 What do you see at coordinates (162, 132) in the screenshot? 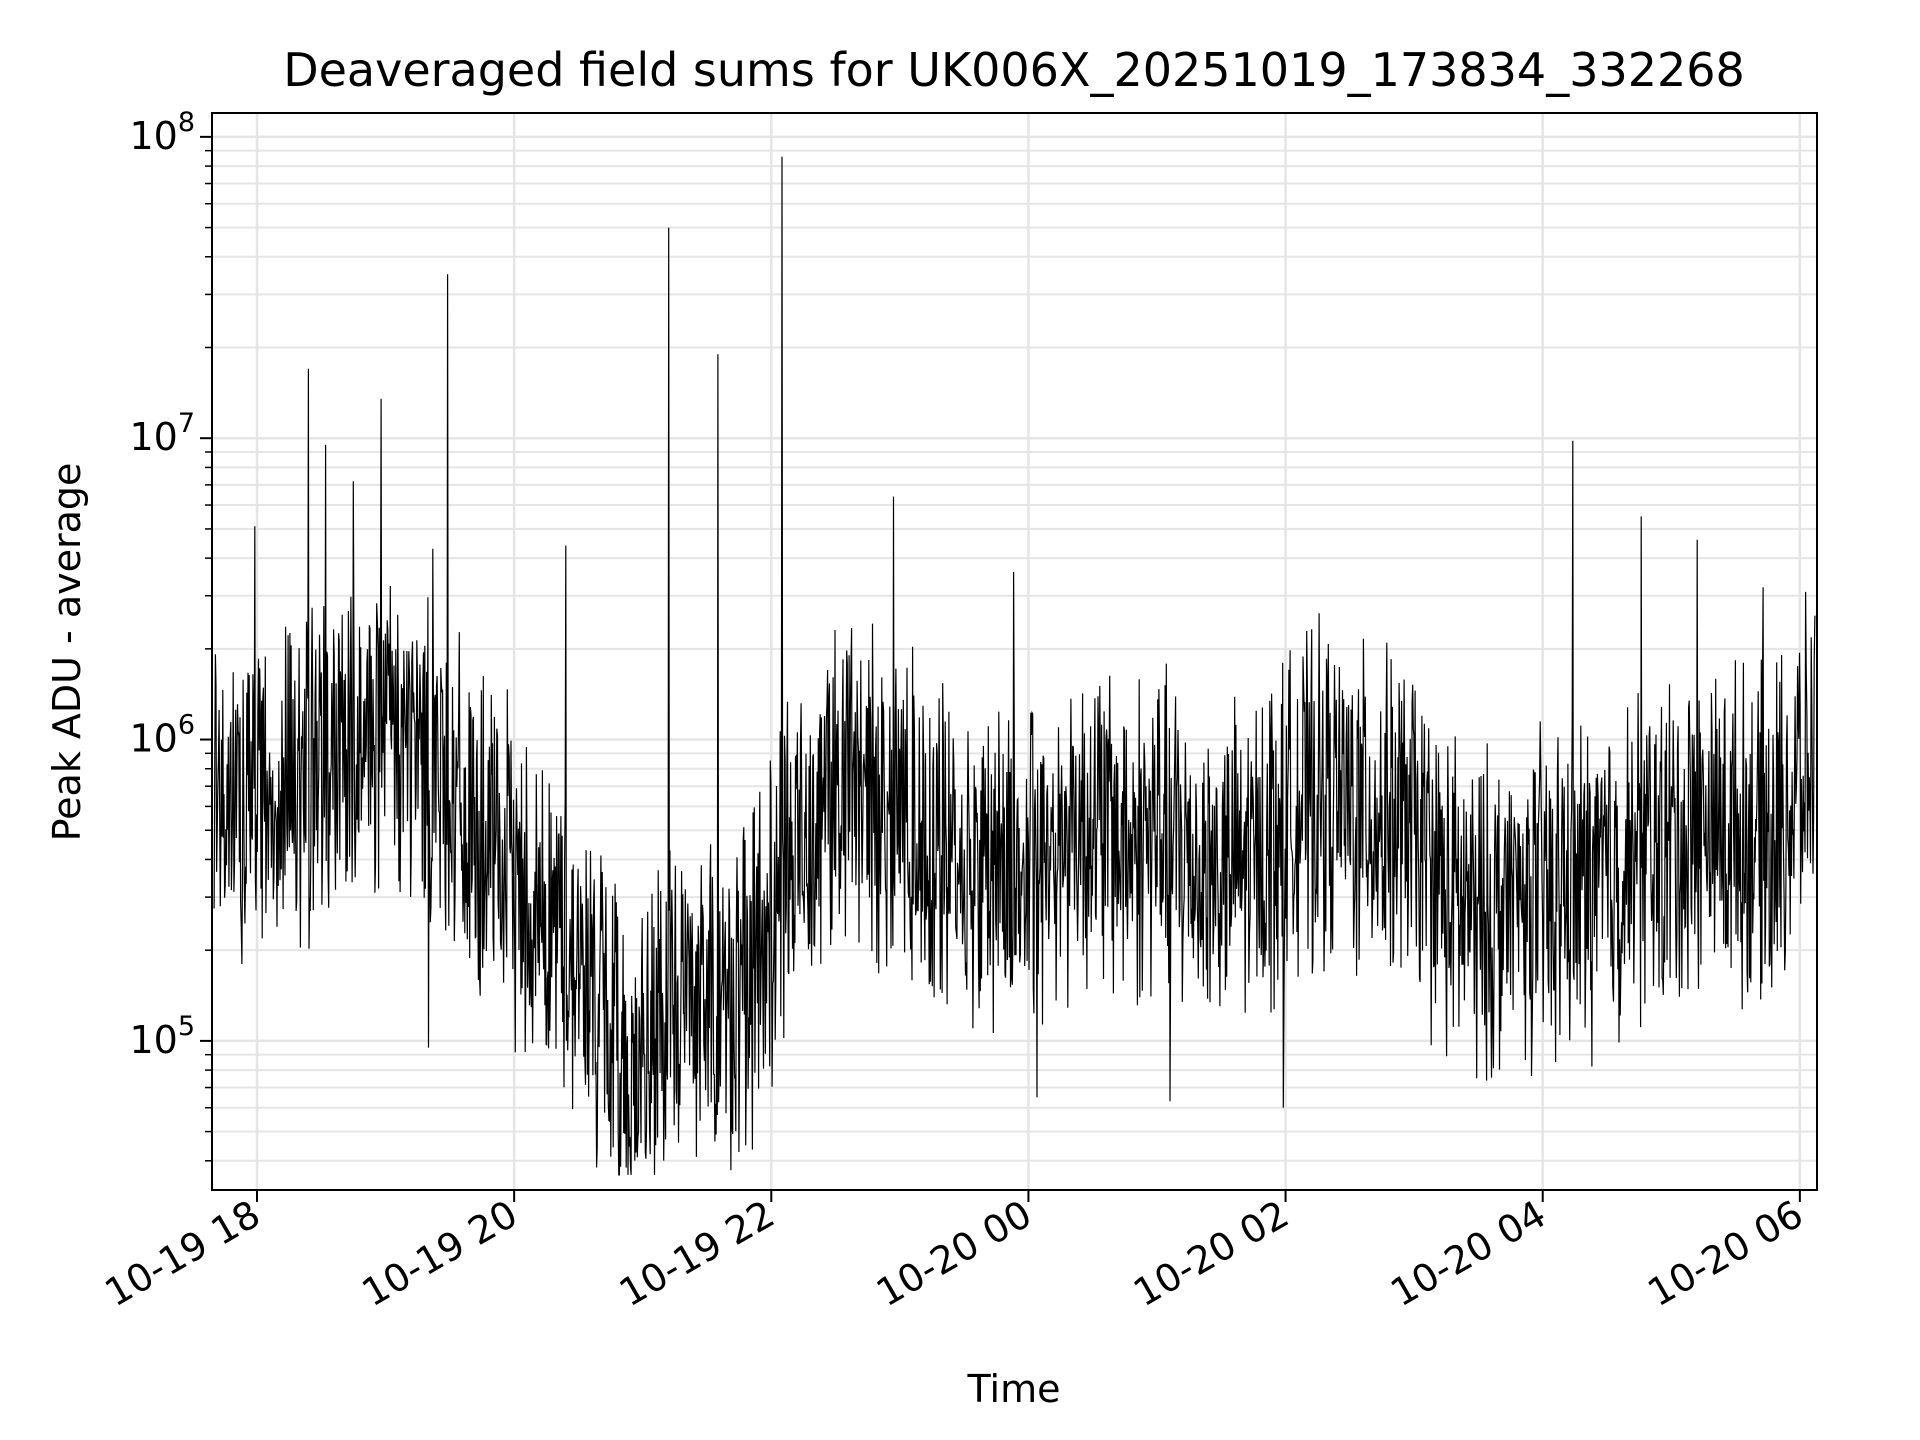
I see `y-tick-label: 10⁸` at bounding box center [162, 132].